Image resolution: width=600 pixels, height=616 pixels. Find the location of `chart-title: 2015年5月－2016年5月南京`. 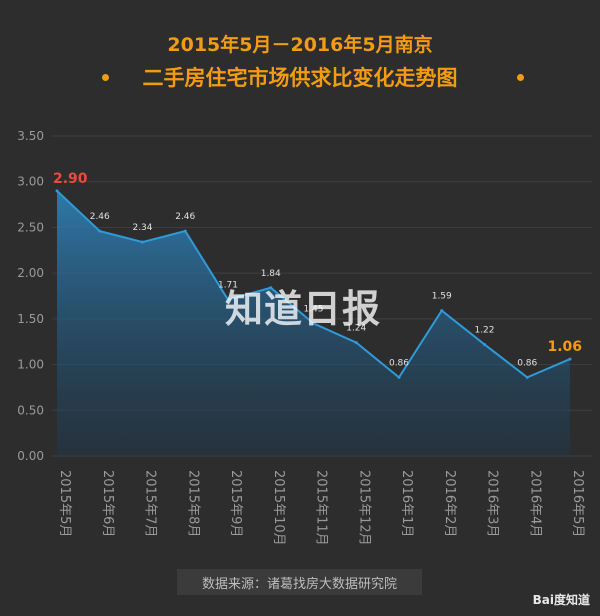

chart-title: 2015年5月－2016年5月南京 is located at coordinates (300, 45).